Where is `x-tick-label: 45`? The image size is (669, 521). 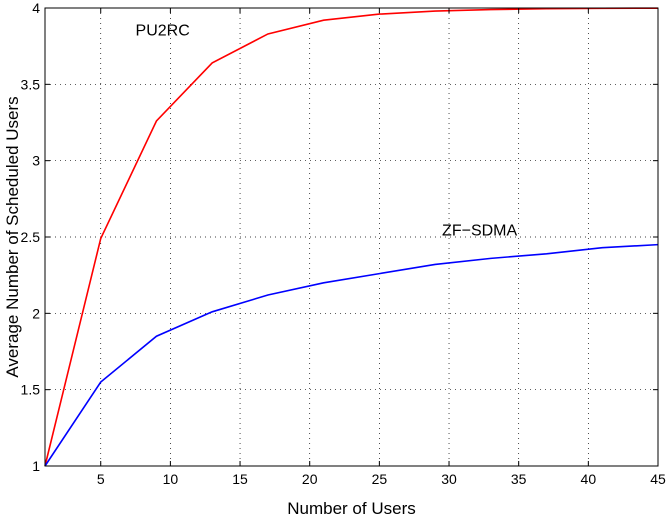
x-tick-label: 45 is located at coordinates (658, 479).